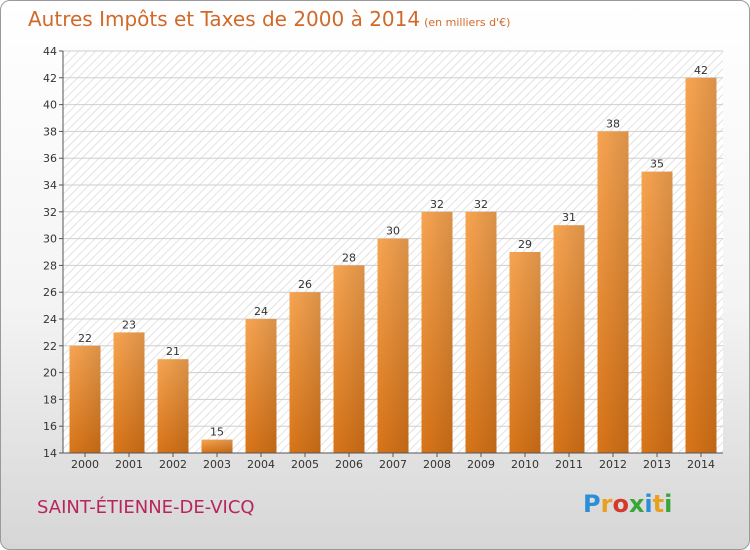 This screenshot has height=550, width=750. I want to click on logo-letter: P, so click(592, 504).